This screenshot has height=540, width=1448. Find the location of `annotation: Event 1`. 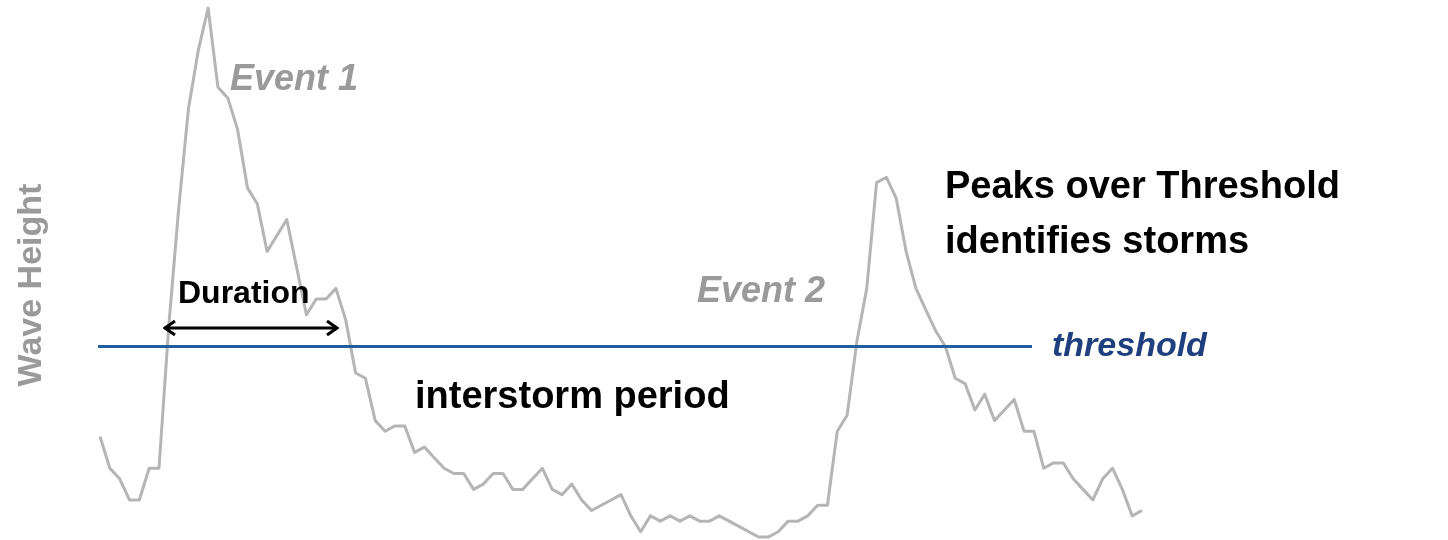

annotation: Event 1 is located at coordinates (294, 77).